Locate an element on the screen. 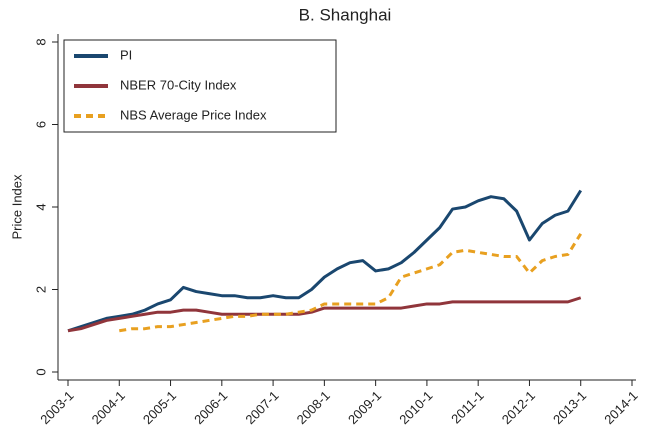  legend-label: NBER 70-City Index is located at coordinates (178, 84).